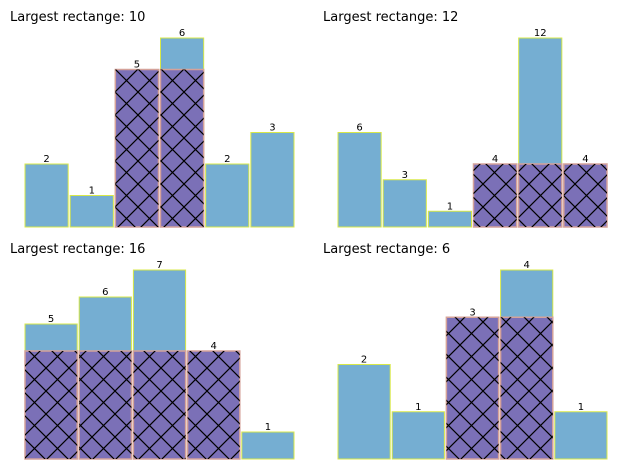 Image resolution: width=630 pixels, height=469 pixels. Describe the element at coordinates (390, 17) in the screenshot. I see `panel-2-title: Largest rectange: 12` at that location.